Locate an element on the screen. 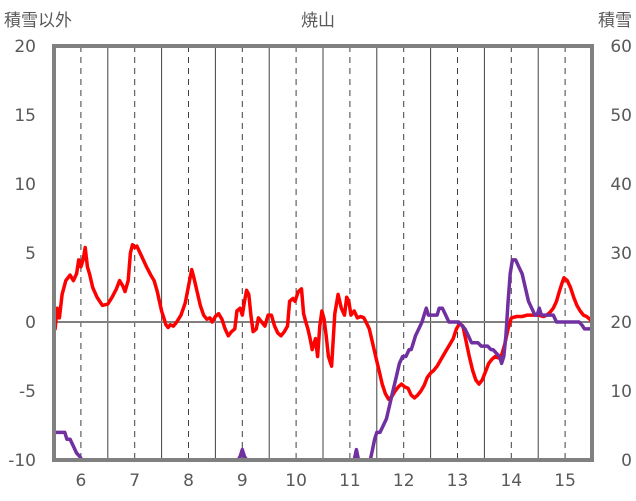  y-right-tick-label: 60 is located at coordinates (621, 47).